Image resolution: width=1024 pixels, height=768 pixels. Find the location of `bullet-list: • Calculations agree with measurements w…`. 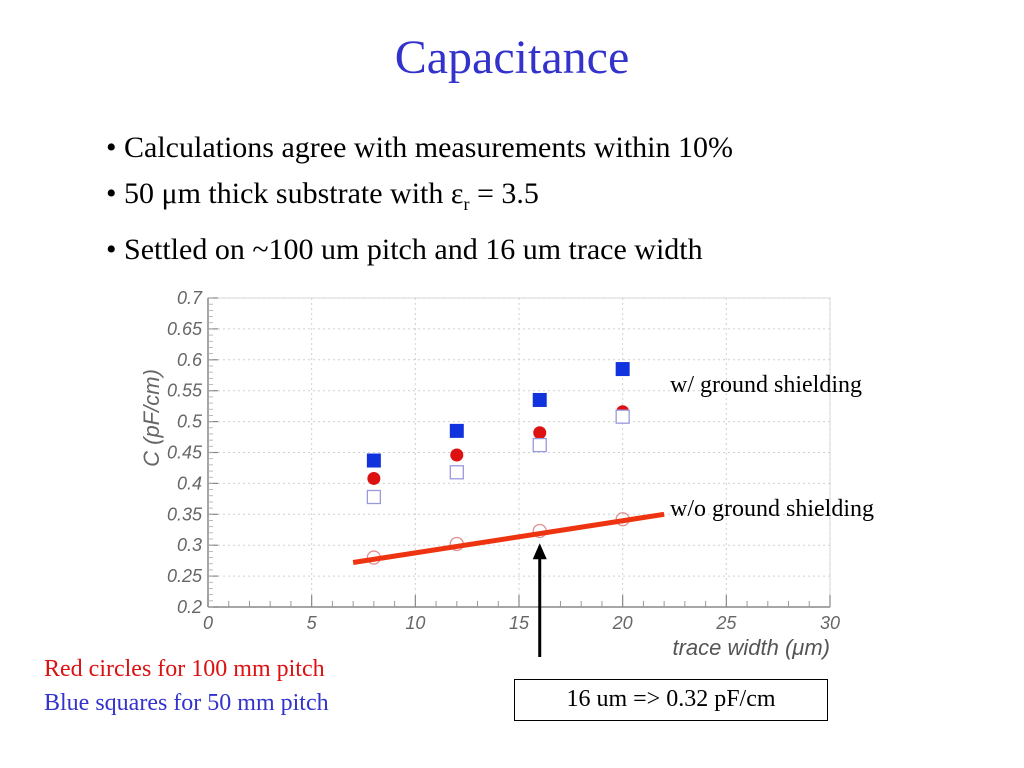

bullet-list: • Calculations agree with measurements w… is located at coordinates (419, 199).